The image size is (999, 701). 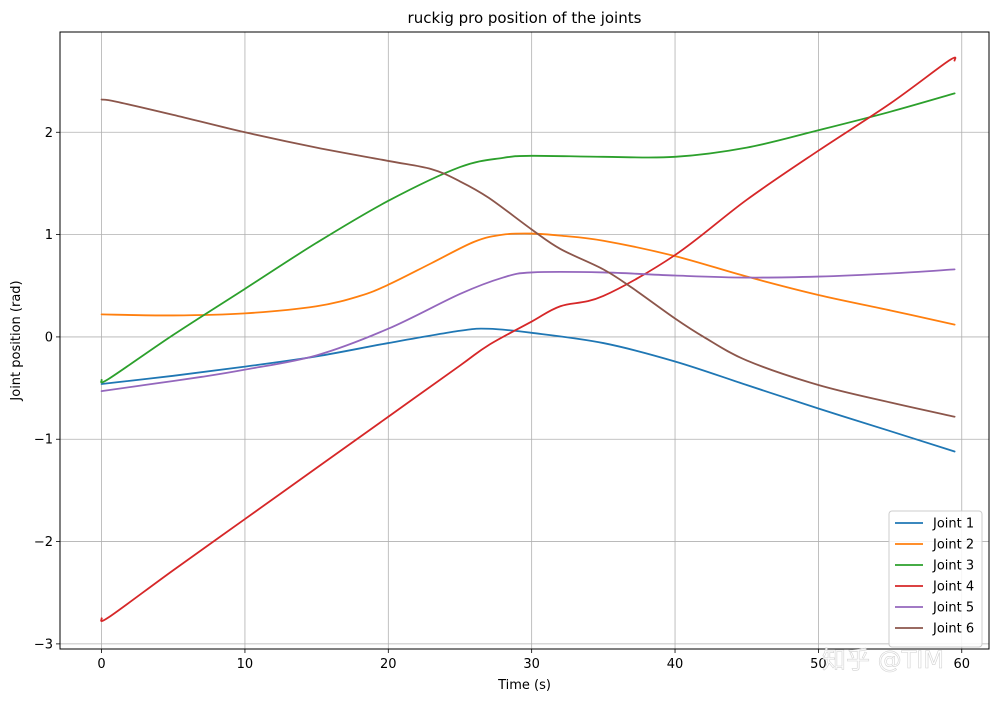 I want to click on x-tick-label: 10, so click(x=245, y=664).